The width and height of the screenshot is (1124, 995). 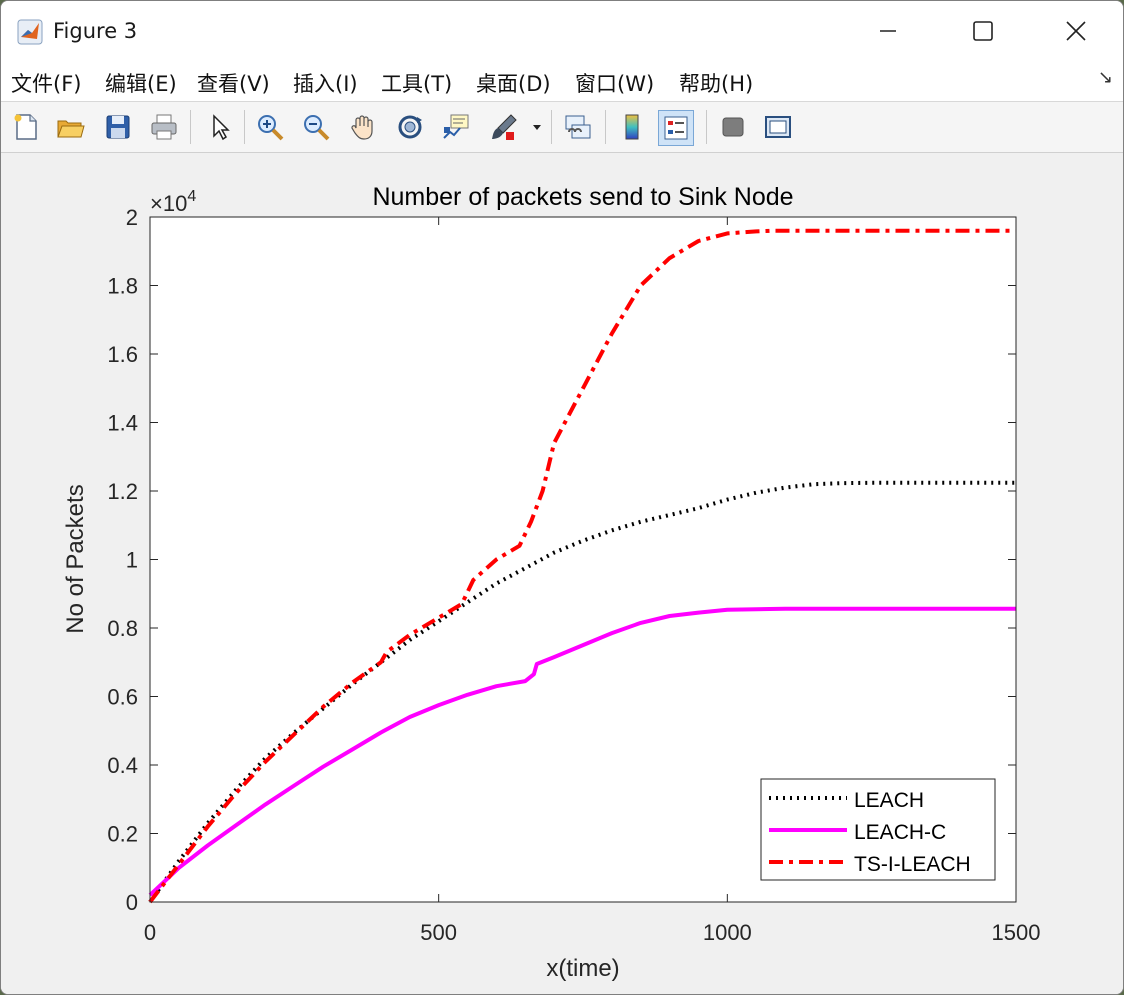 I want to click on link-plot-button, so click(x=578, y=127).